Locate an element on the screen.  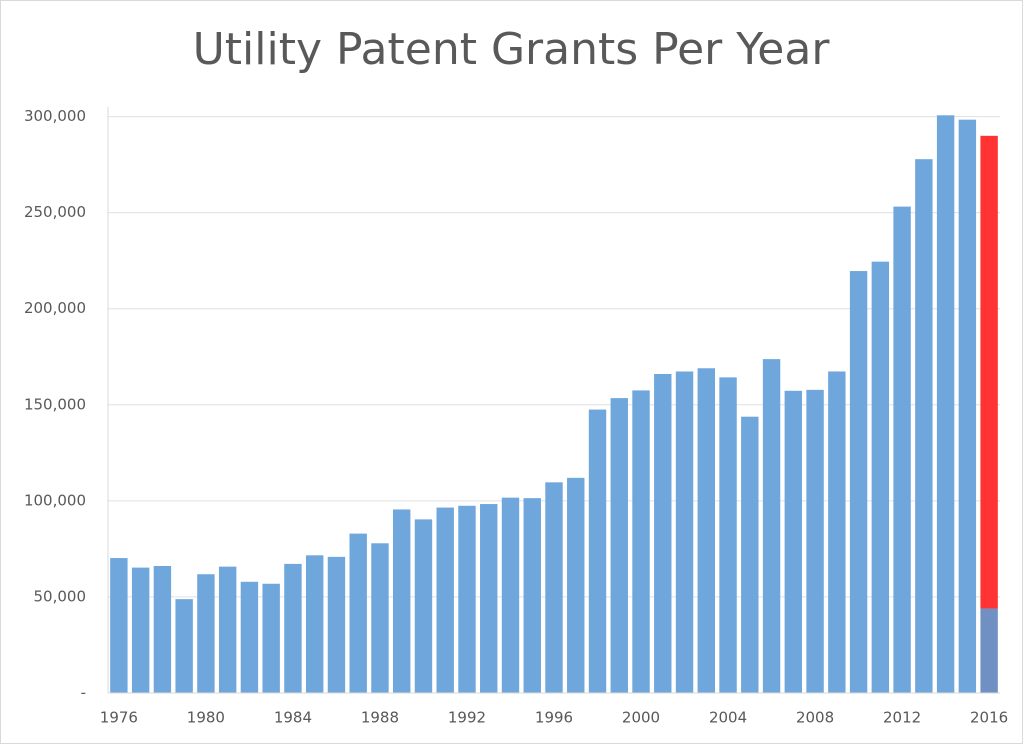
y-tick-label: 250,000 is located at coordinates (55, 212).